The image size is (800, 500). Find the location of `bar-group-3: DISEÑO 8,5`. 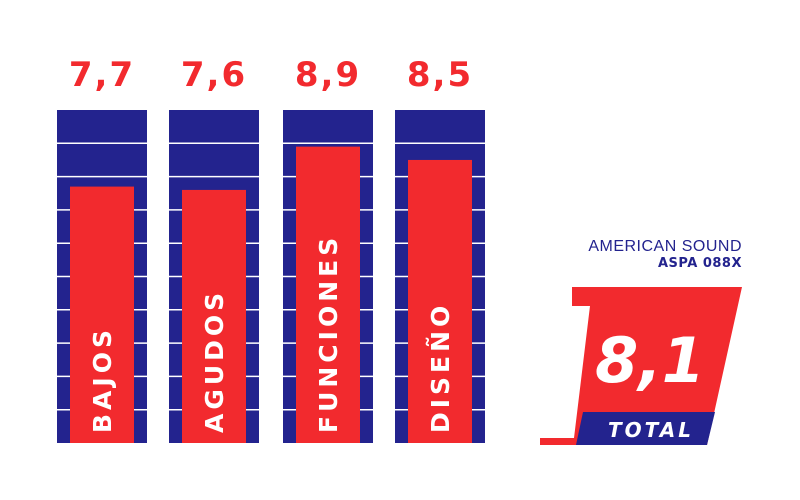

bar-group-3: DISEÑO 8,5 is located at coordinates (440, 249).